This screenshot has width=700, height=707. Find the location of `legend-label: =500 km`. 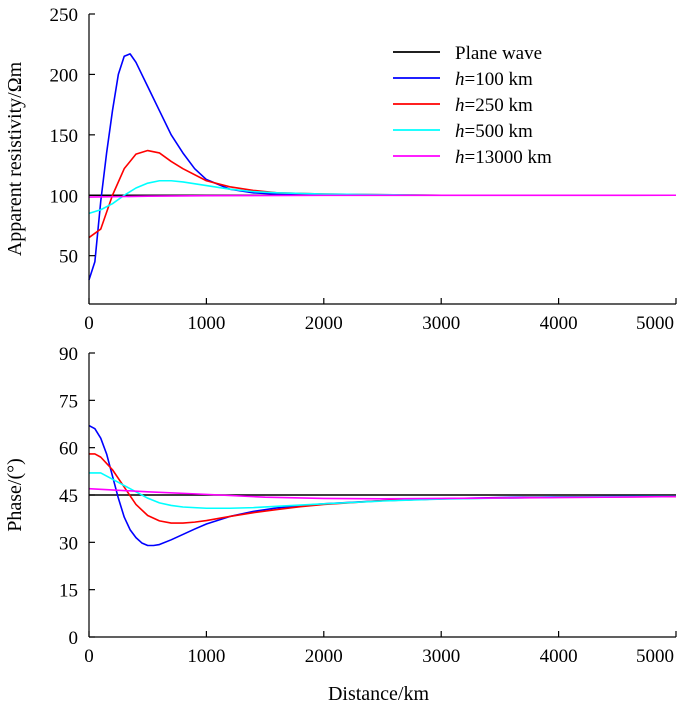

legend-label: =500 km is located at coordinates (499, 131).